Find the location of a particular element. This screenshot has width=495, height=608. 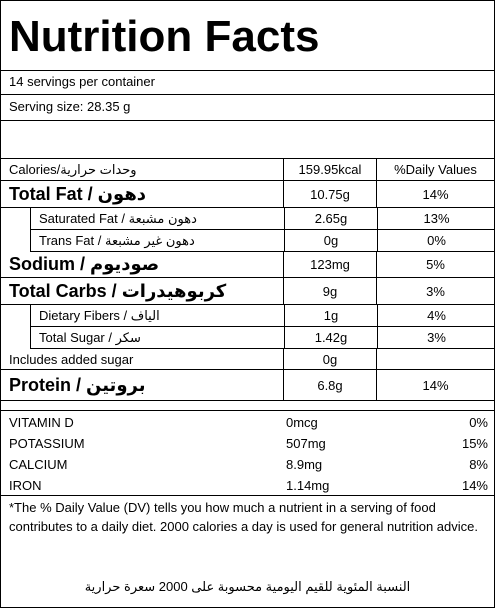

daily-value is located at coordinates (435, 359).